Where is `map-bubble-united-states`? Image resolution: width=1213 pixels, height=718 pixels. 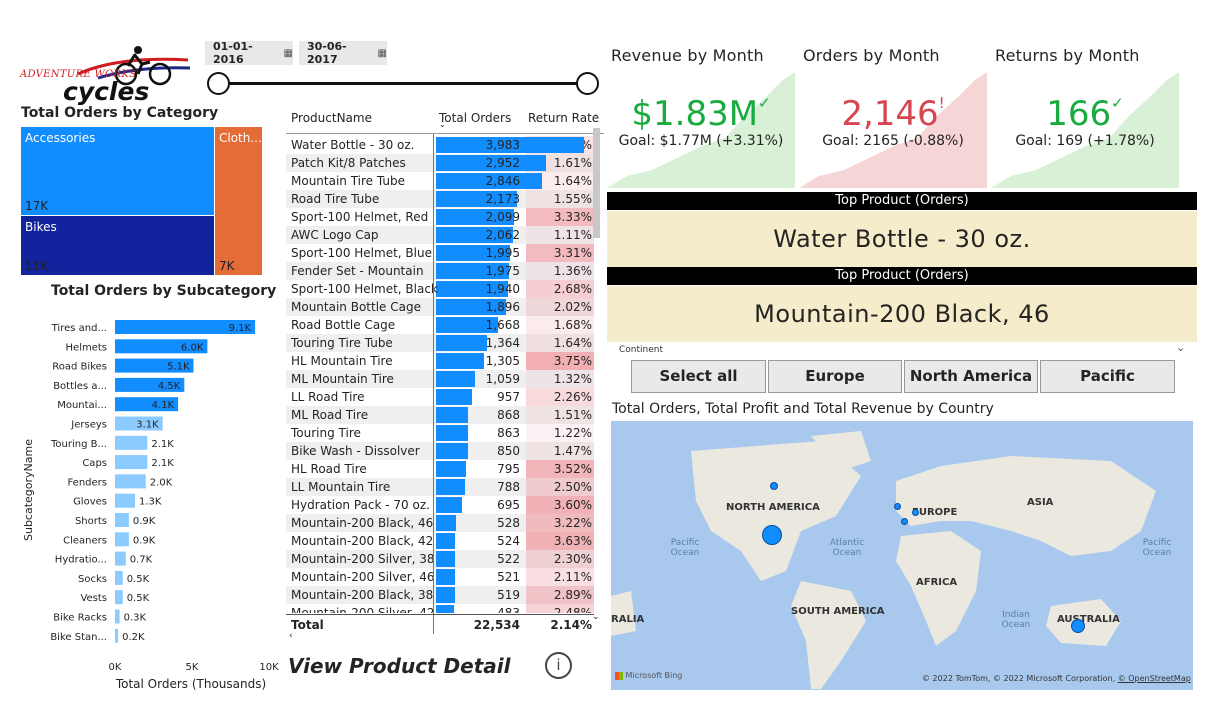
map-bubble-united-states is located at coordinates (772, 535).